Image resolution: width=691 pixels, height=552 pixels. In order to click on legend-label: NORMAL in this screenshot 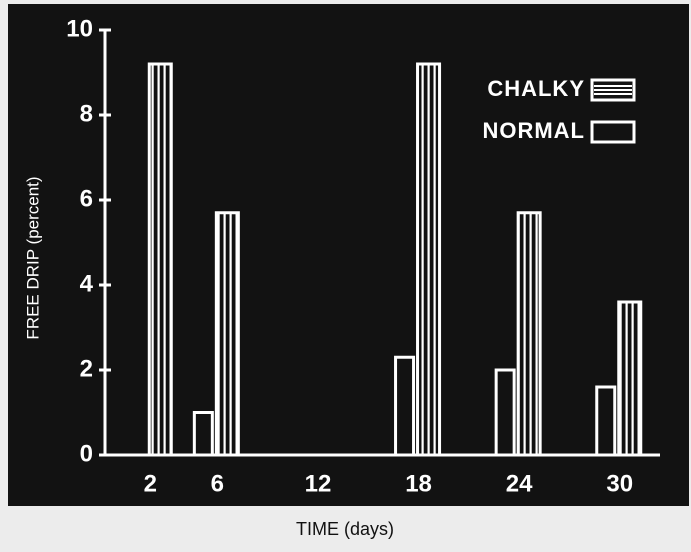, I will do `click(533, 130)`.